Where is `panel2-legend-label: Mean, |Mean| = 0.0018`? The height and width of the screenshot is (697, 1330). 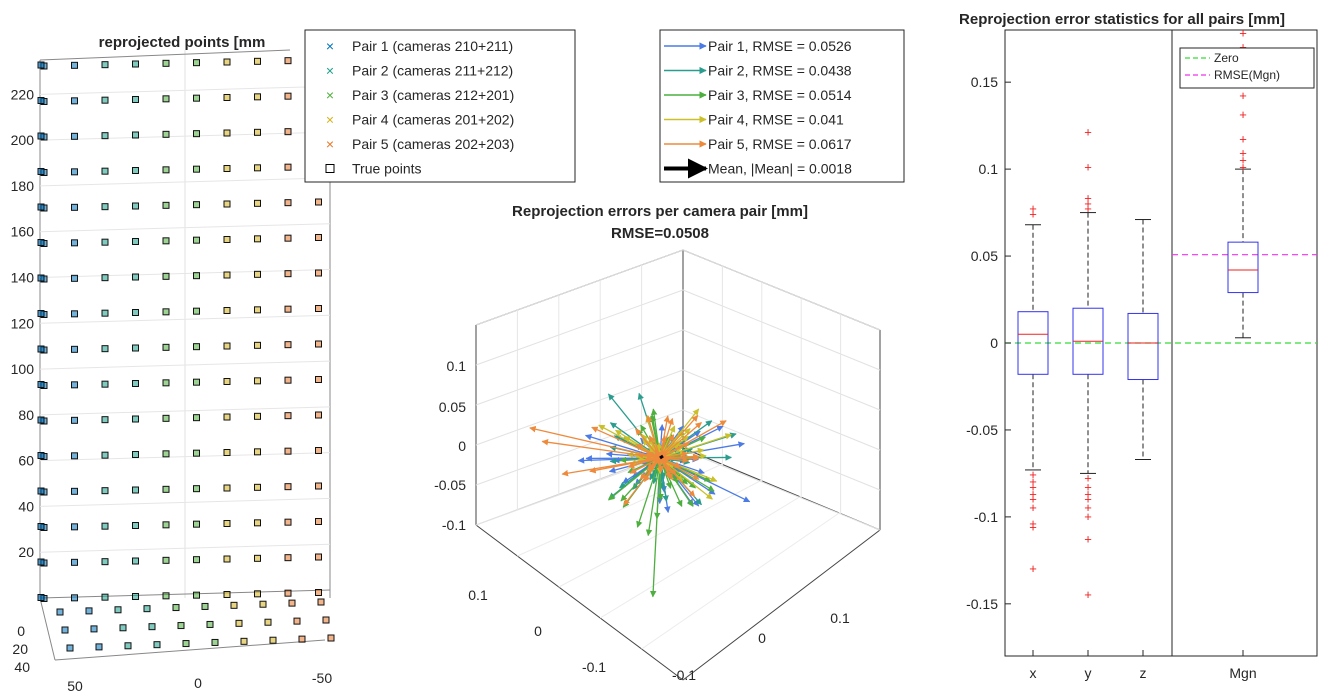 panel2-legend-label: Mean, |Mean| = 0.0018 is located at coordinates (780, 169).